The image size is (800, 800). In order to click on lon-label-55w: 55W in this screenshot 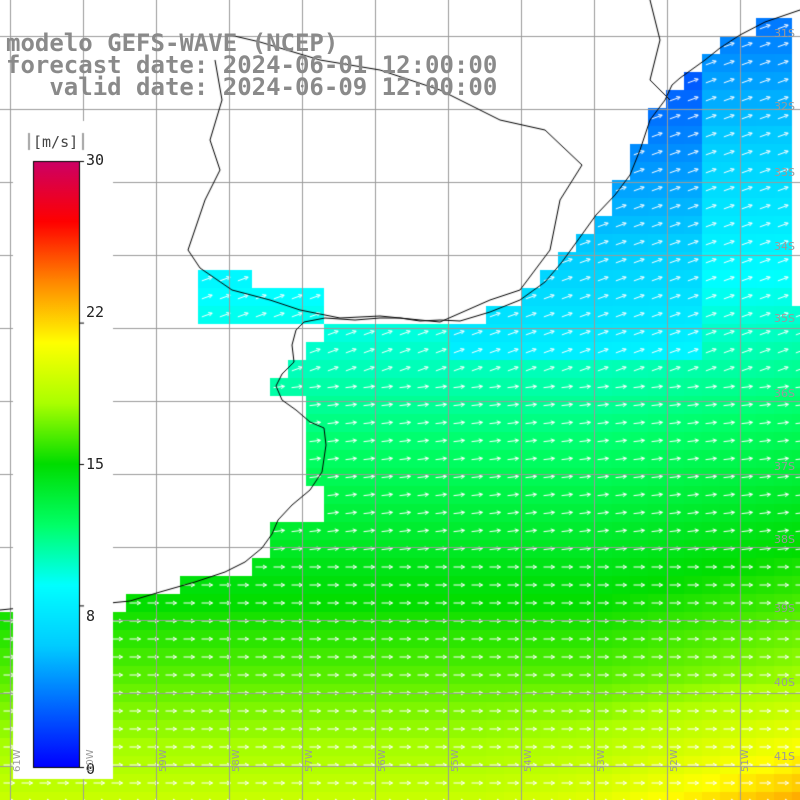, I will do `click(455, 760)`.